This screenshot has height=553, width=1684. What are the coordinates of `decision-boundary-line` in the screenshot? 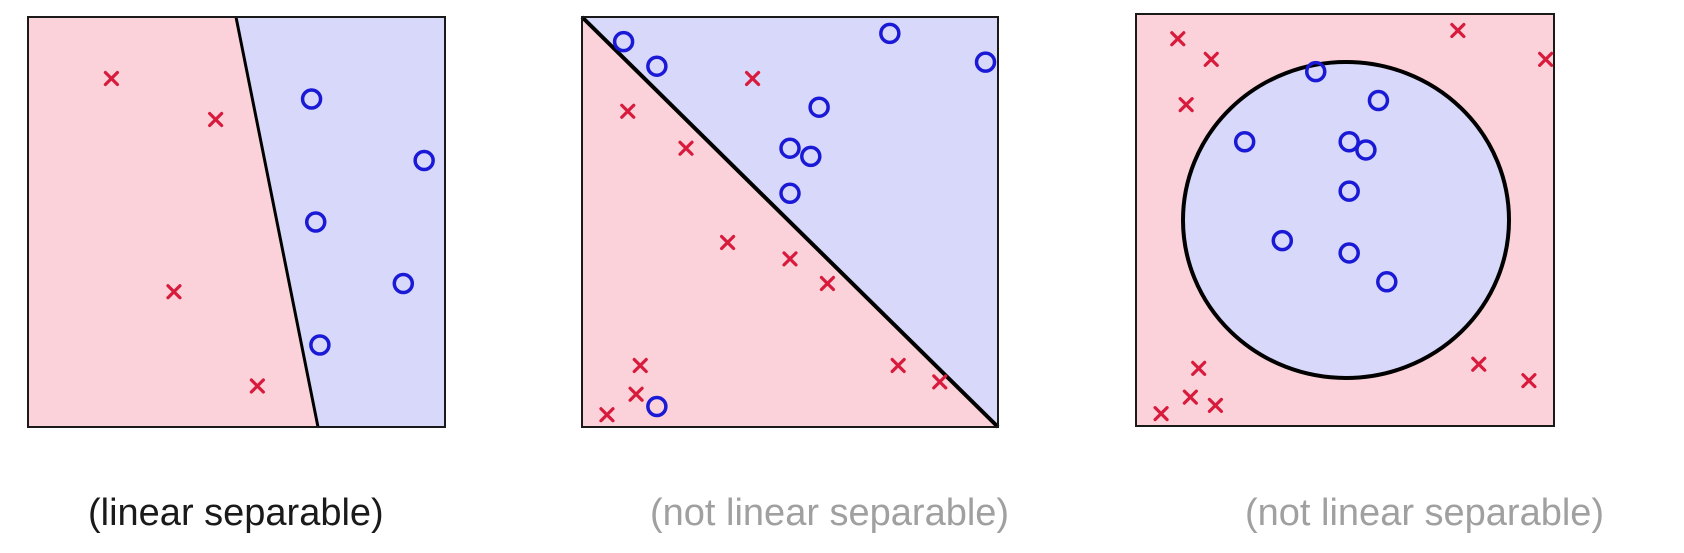 It's located at (277, 222).